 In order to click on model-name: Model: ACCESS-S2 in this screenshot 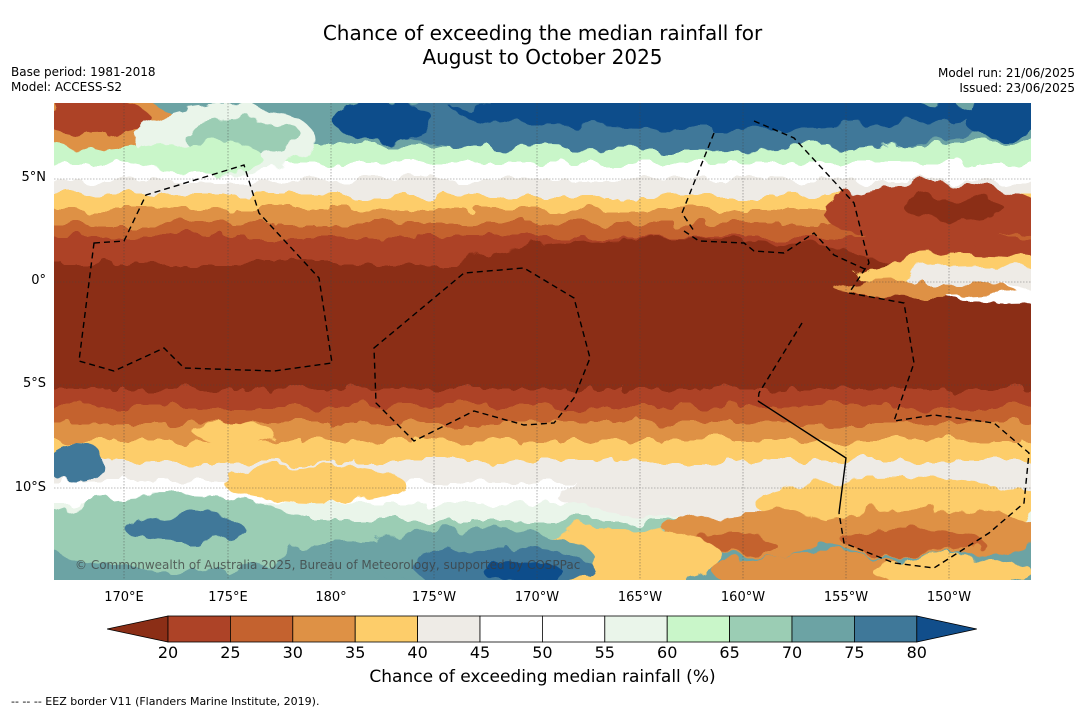, I will do `click(67, 87)`.